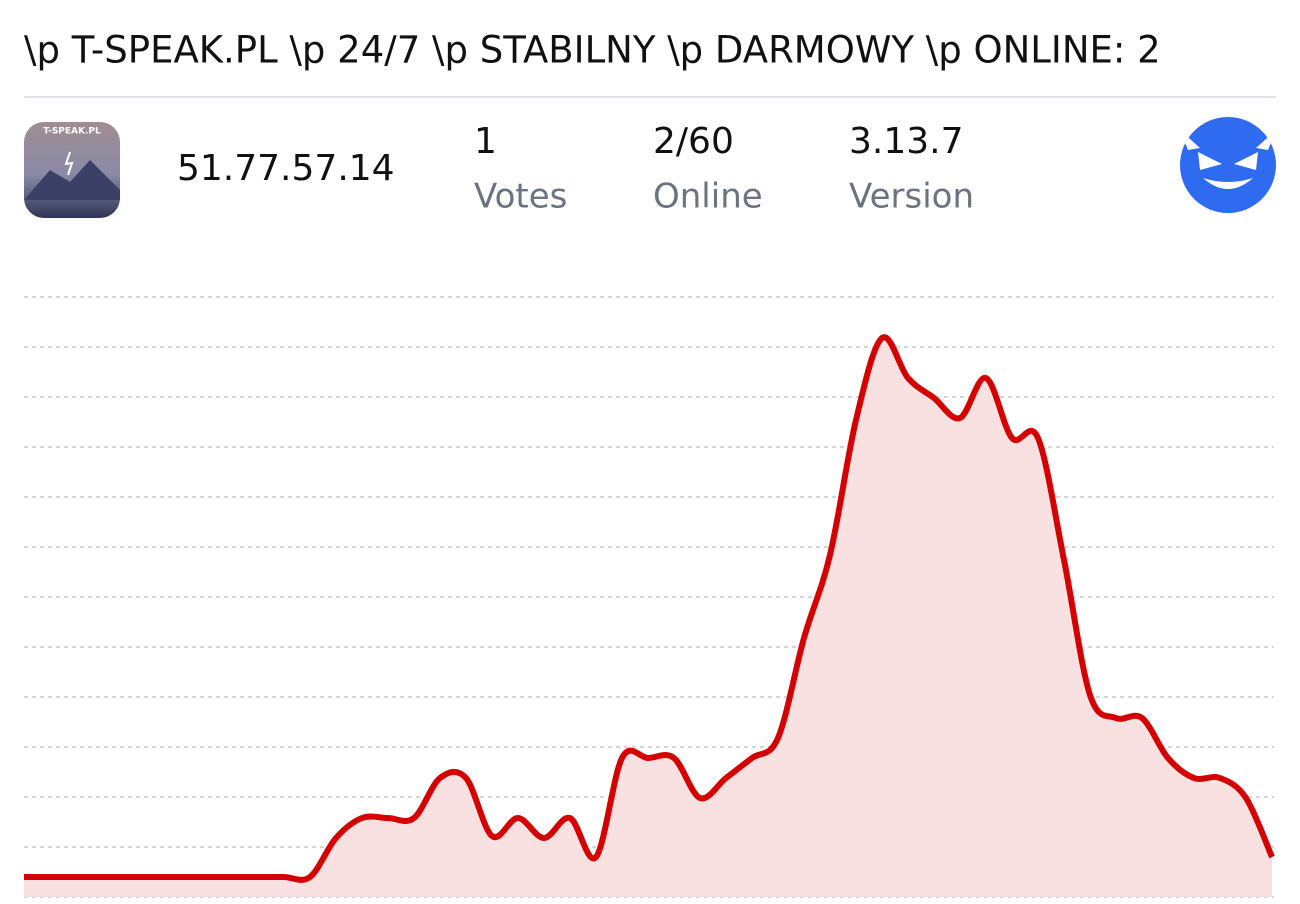 The image size is (1300, 904). Describe the element at coordinates (286, 168) in the screenshot. I see `server-address: 51.77.57.14` at that location.